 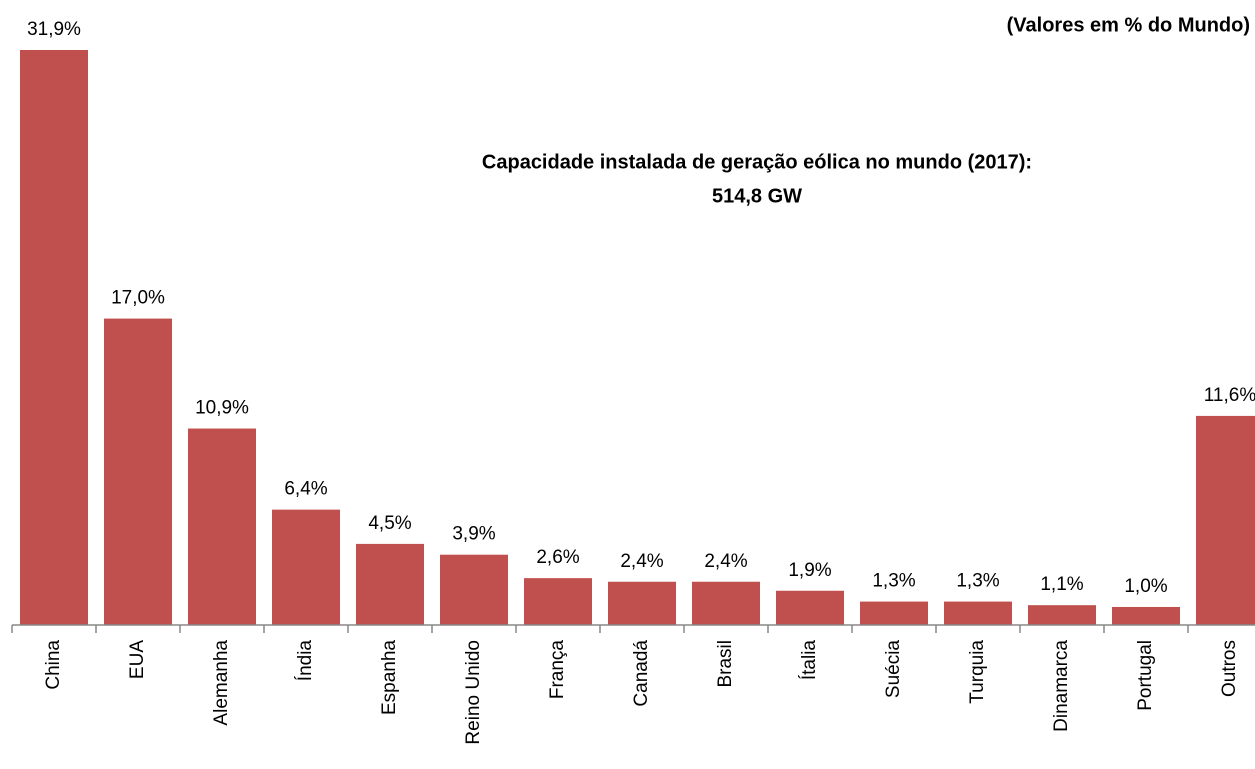 I want to click on x-tick-label: Canadá, so click(x=641, y=673).